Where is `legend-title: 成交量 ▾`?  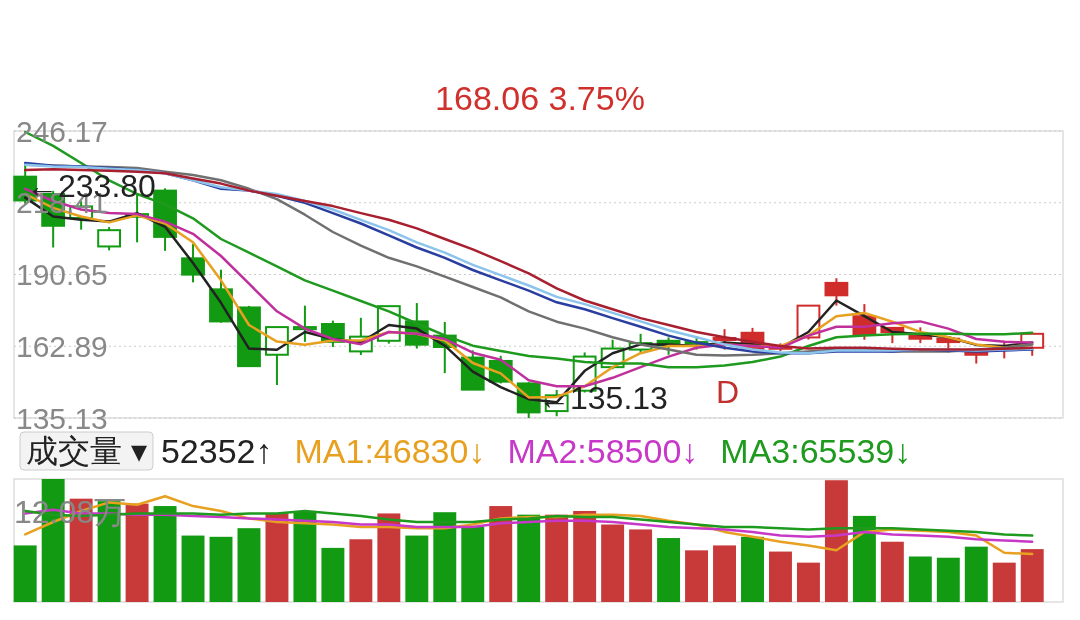
legend-title: 成交量 ▾ is located at coordinates (86, 451).